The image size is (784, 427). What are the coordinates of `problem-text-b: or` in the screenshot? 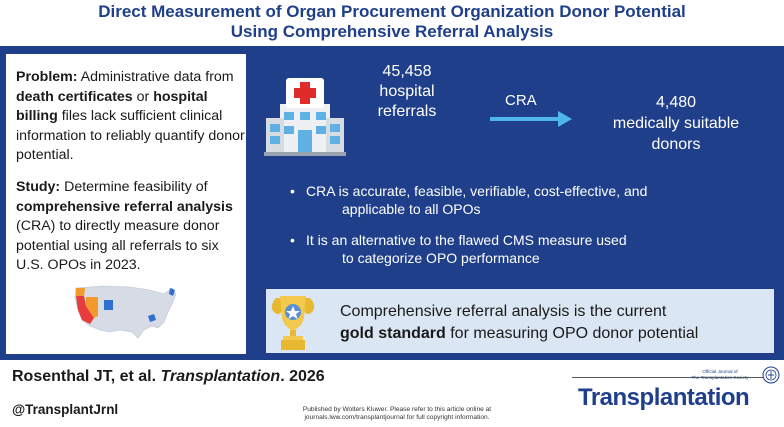 It's located at (143, 96).